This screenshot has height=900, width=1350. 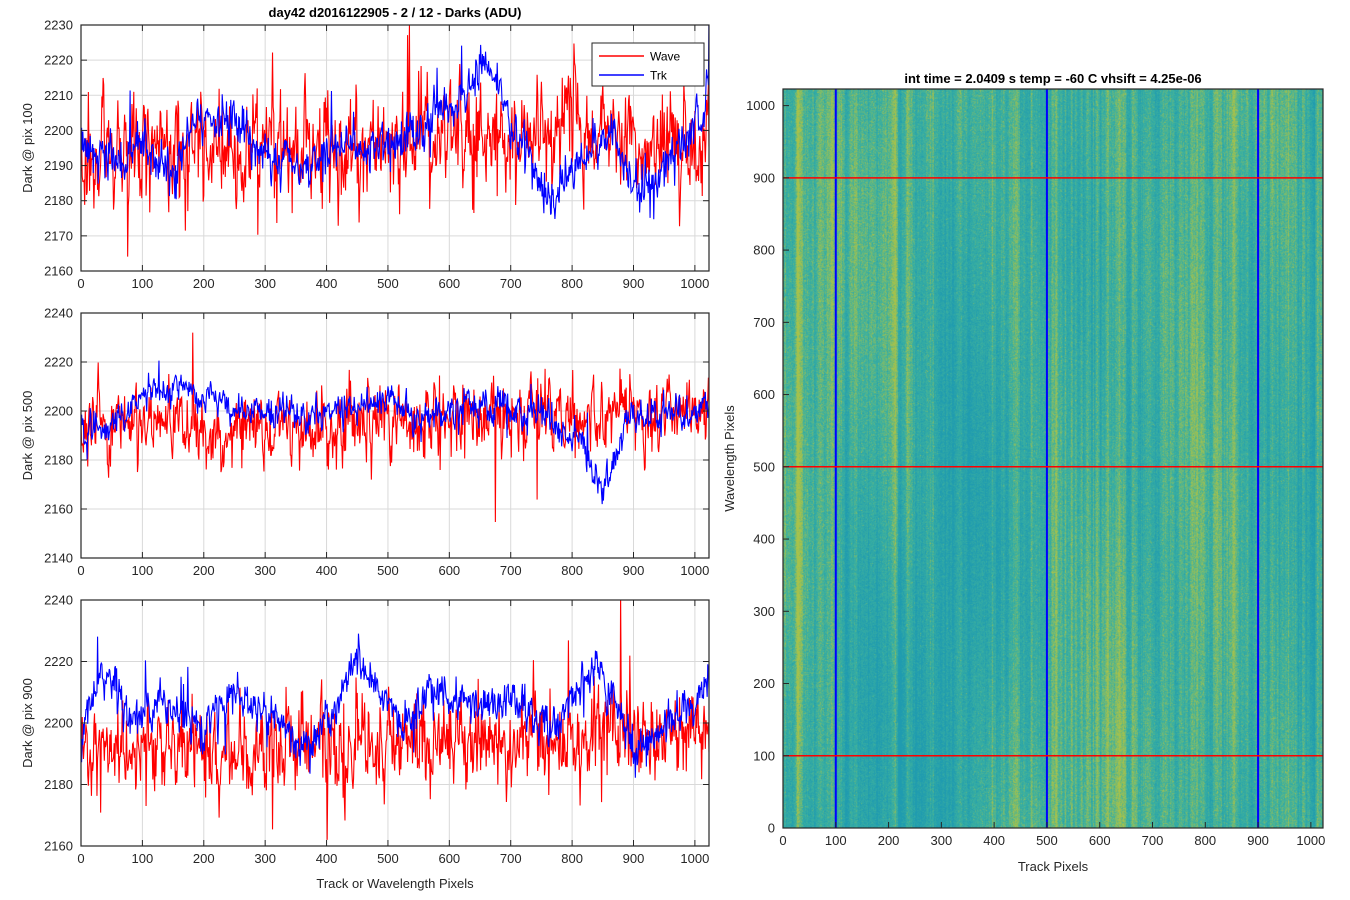 I want to click on y-axis-label: Dark @ pix 100, so click(x=27, y=148).